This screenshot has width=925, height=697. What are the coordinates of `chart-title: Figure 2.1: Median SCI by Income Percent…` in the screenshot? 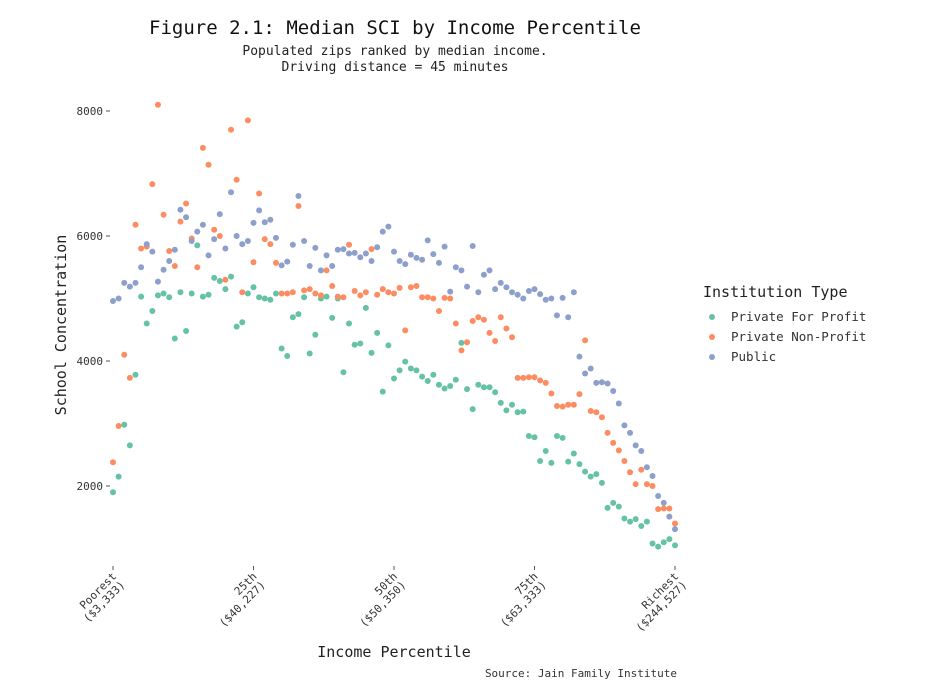 It's located at (395, 28).